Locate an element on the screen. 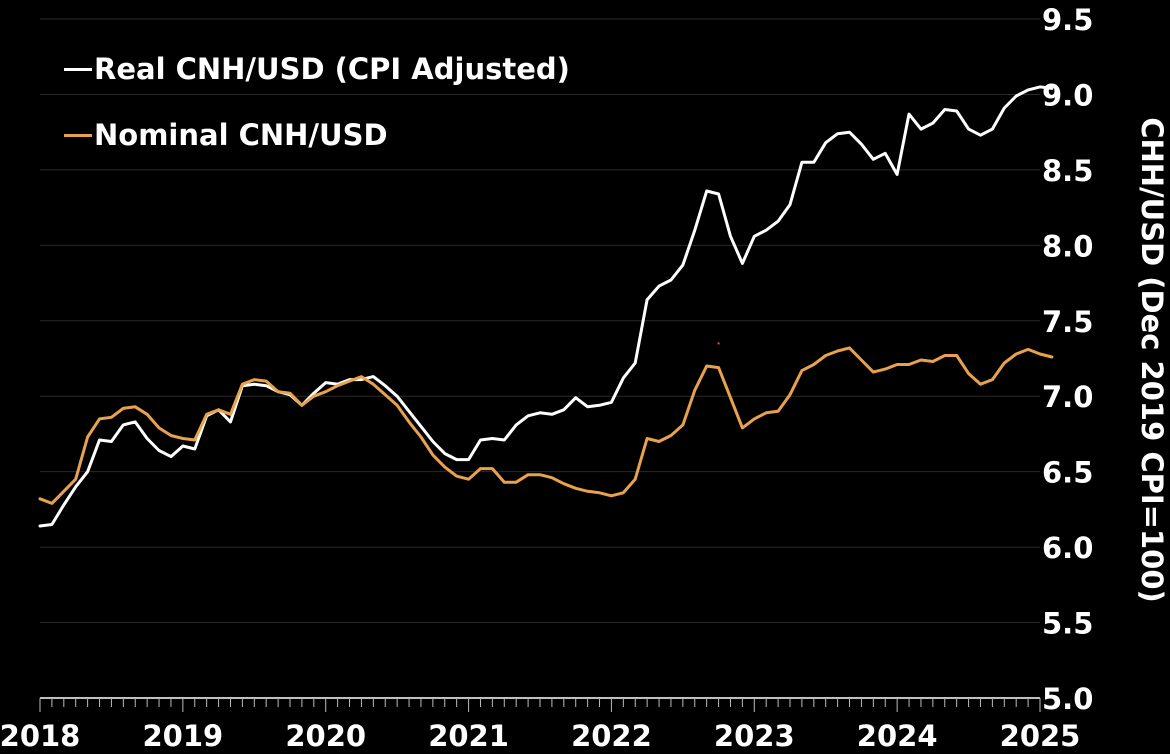  legend-item-real: Real CNH/USD (CPI Adjusted) is located at coordinates (317, 69).